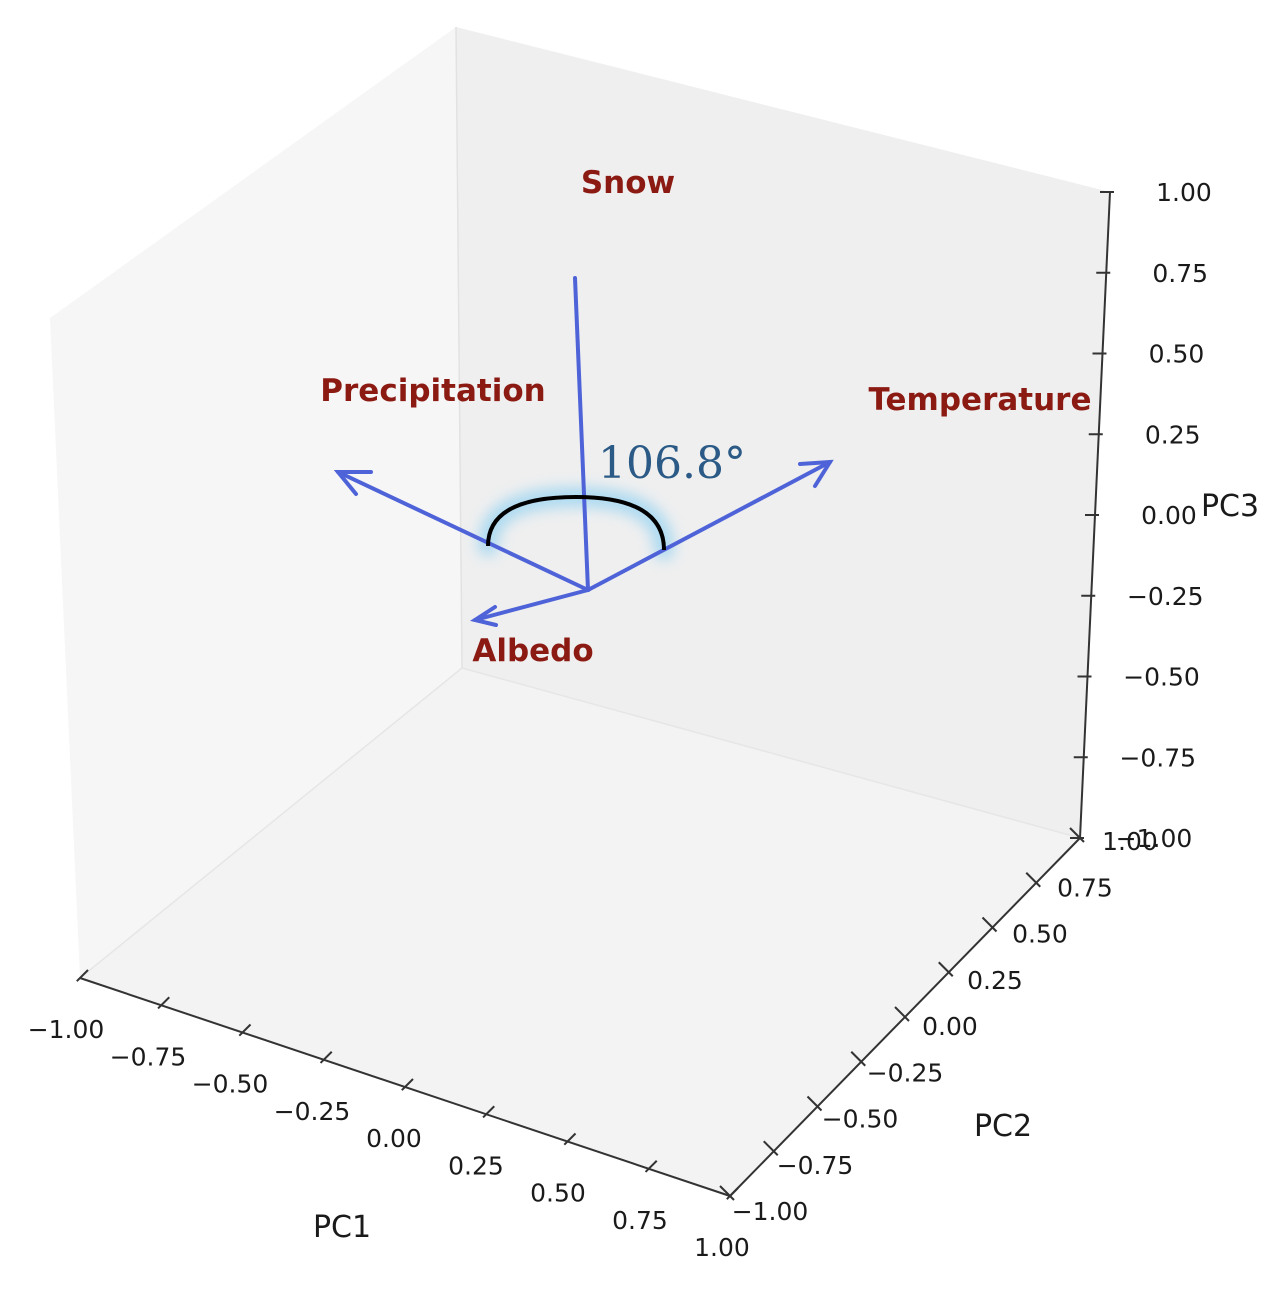  Describe the element at coordinates (1173, 434) in the screenshot. I see `z-axis-tick-label: 0.25` at that location.